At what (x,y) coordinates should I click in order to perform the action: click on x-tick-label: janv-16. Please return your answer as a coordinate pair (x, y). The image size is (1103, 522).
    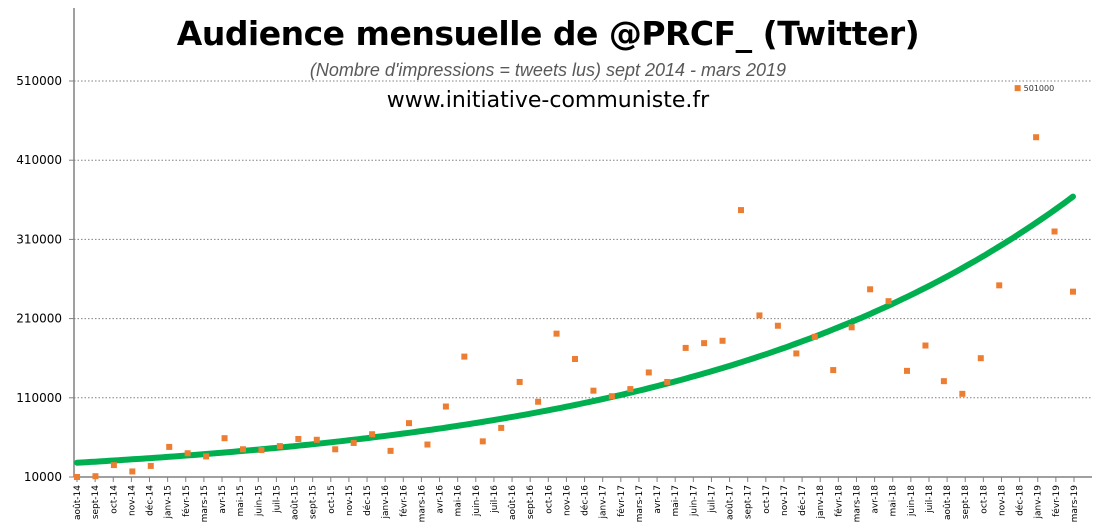
    Looking at the image, I should click on (386, 502).